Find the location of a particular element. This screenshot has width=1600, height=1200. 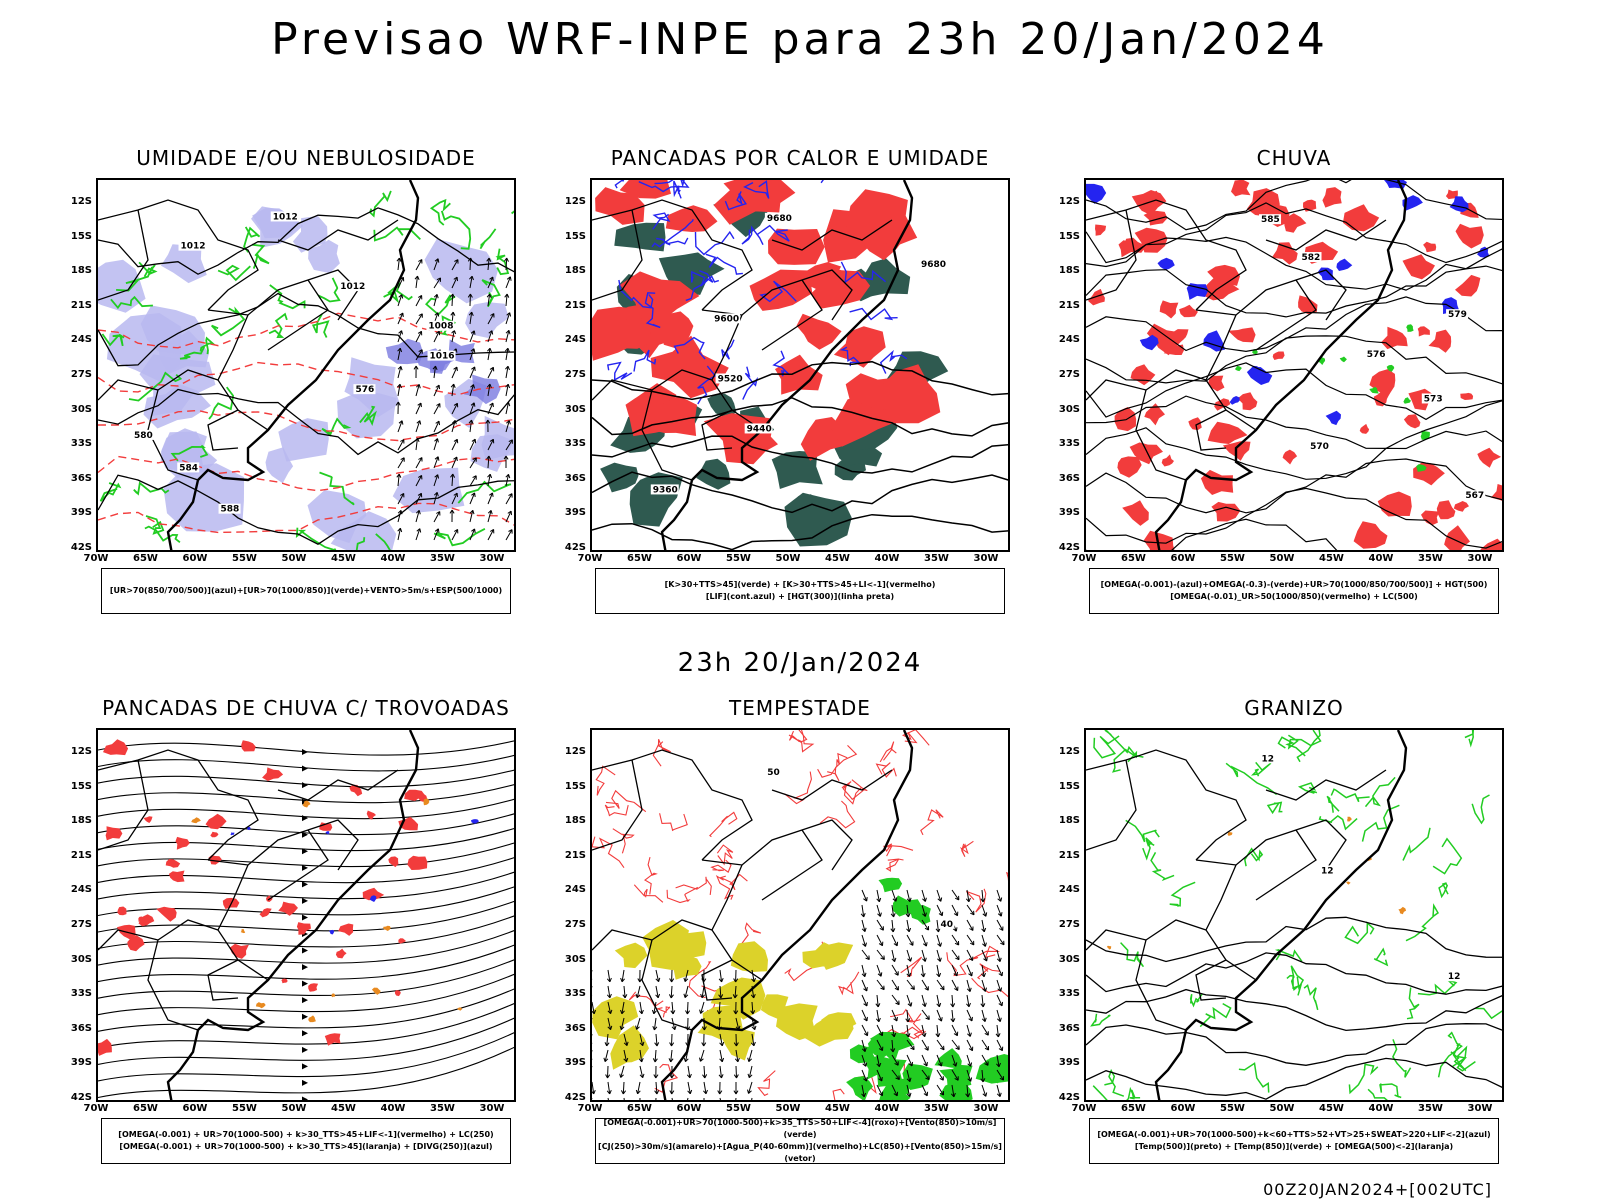

temperature-500hpa-lines-line is located at coordinates (1294, 1044).